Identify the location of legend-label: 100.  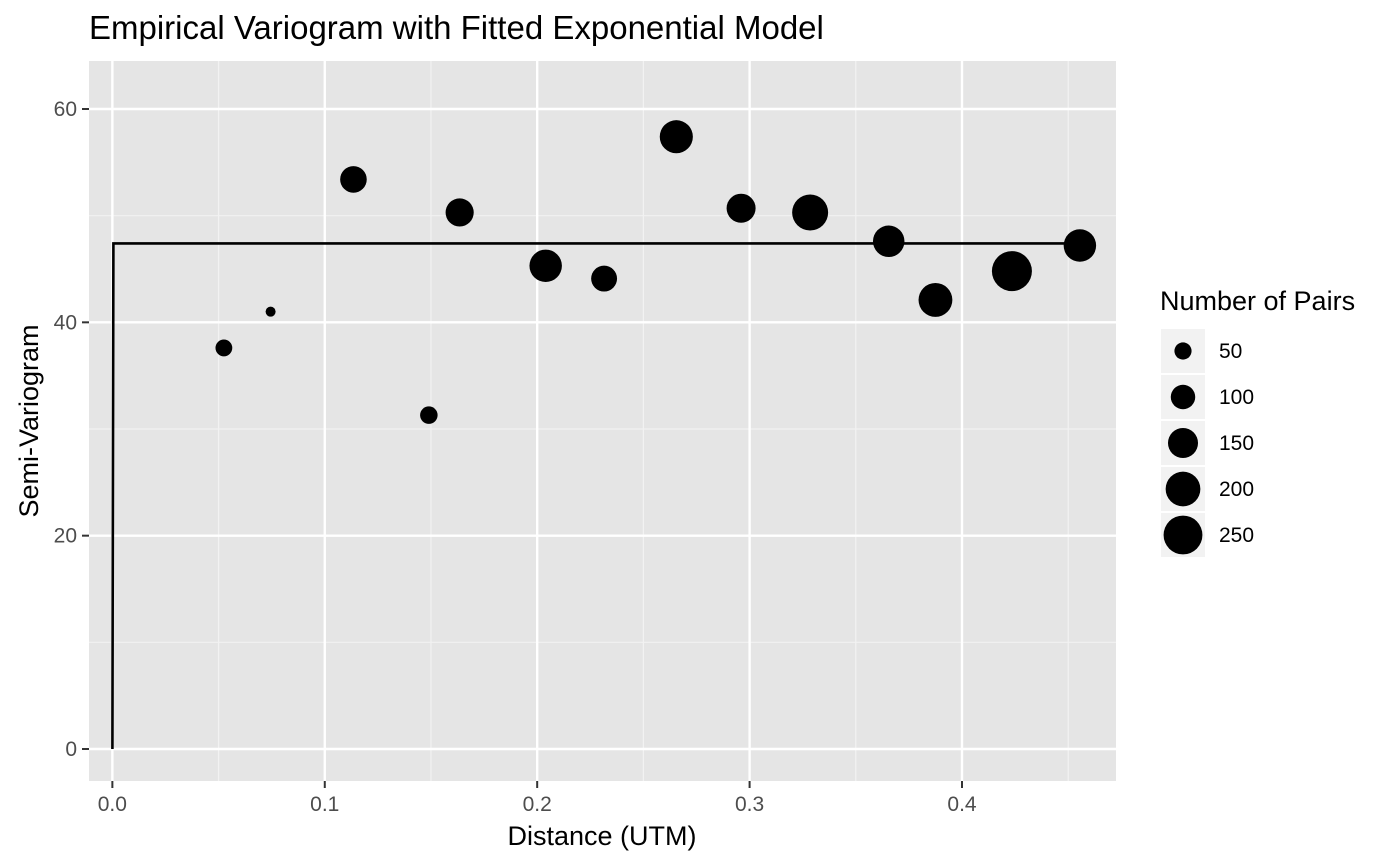
(1236, 397).